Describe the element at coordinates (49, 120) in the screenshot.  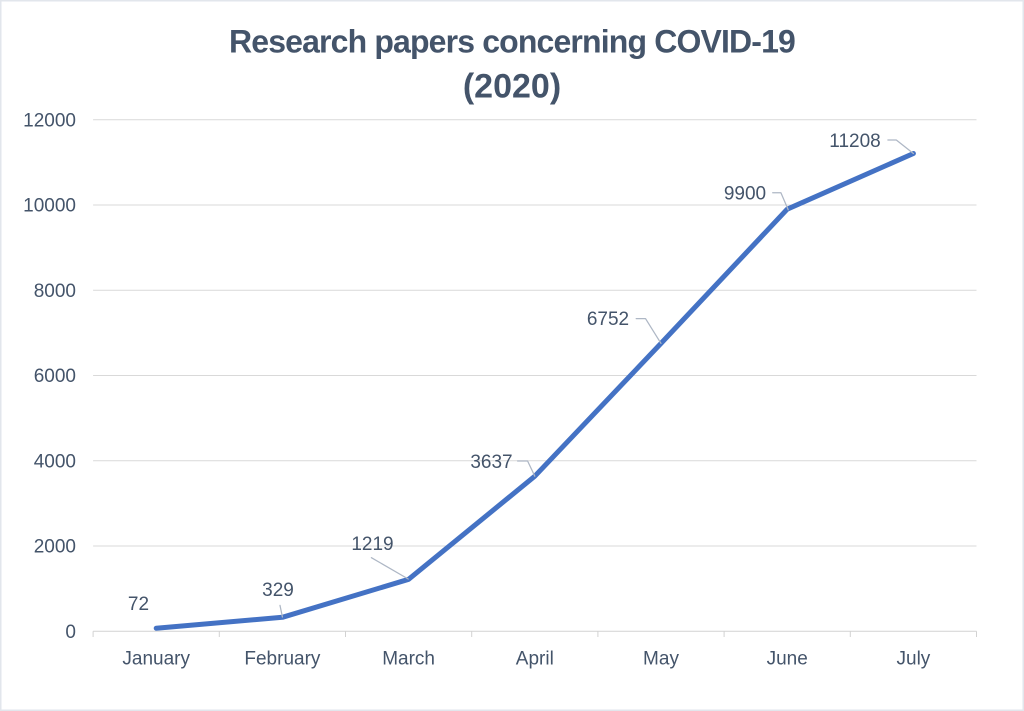
I see `svg-text: 12000` at that location.